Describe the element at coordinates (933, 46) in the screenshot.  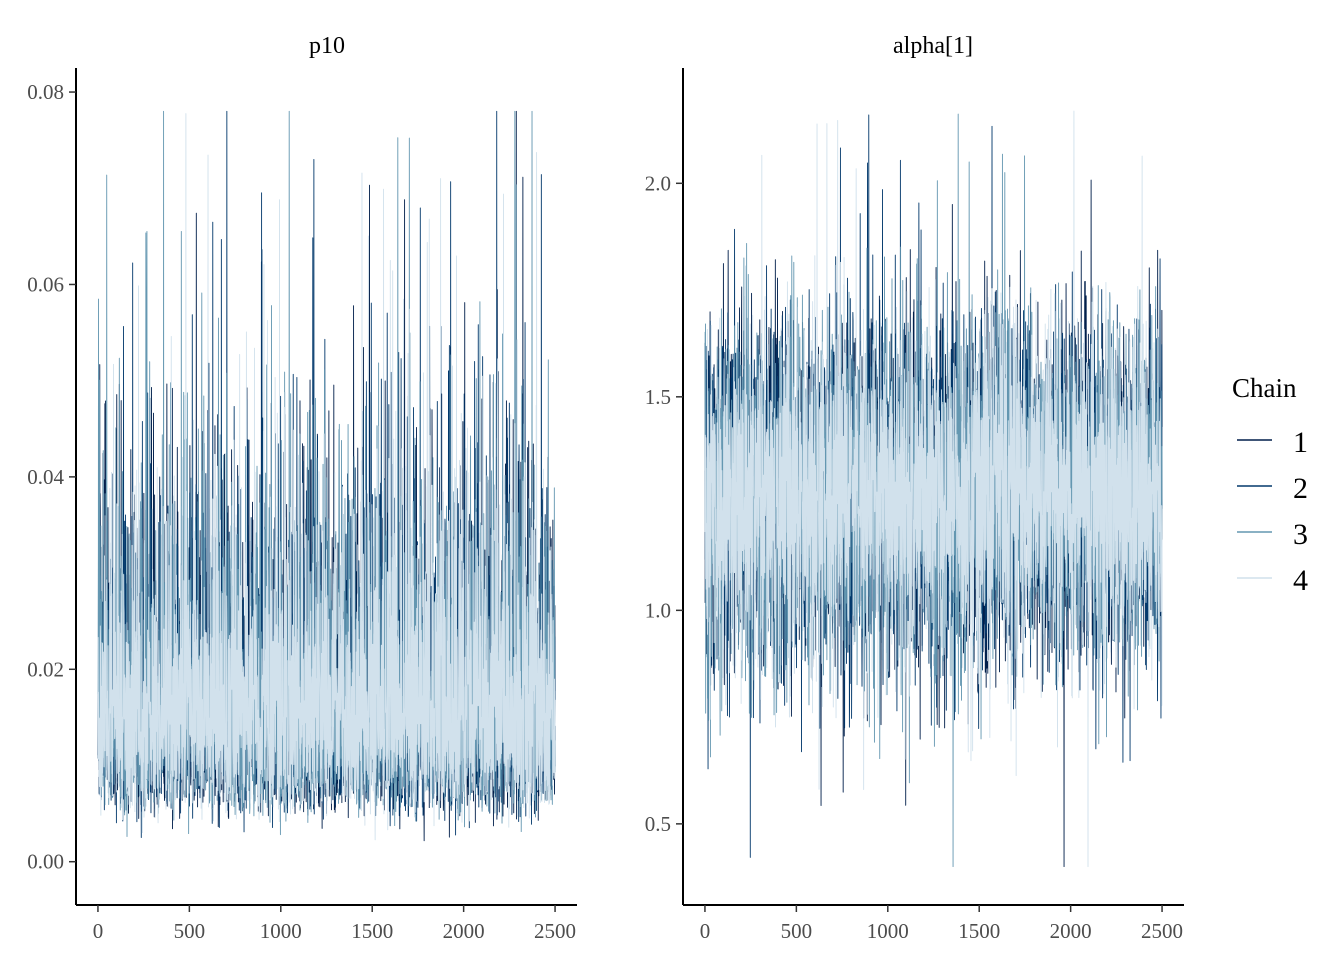
I see `panel-title-alpha-1: alpha[1]` at that location.